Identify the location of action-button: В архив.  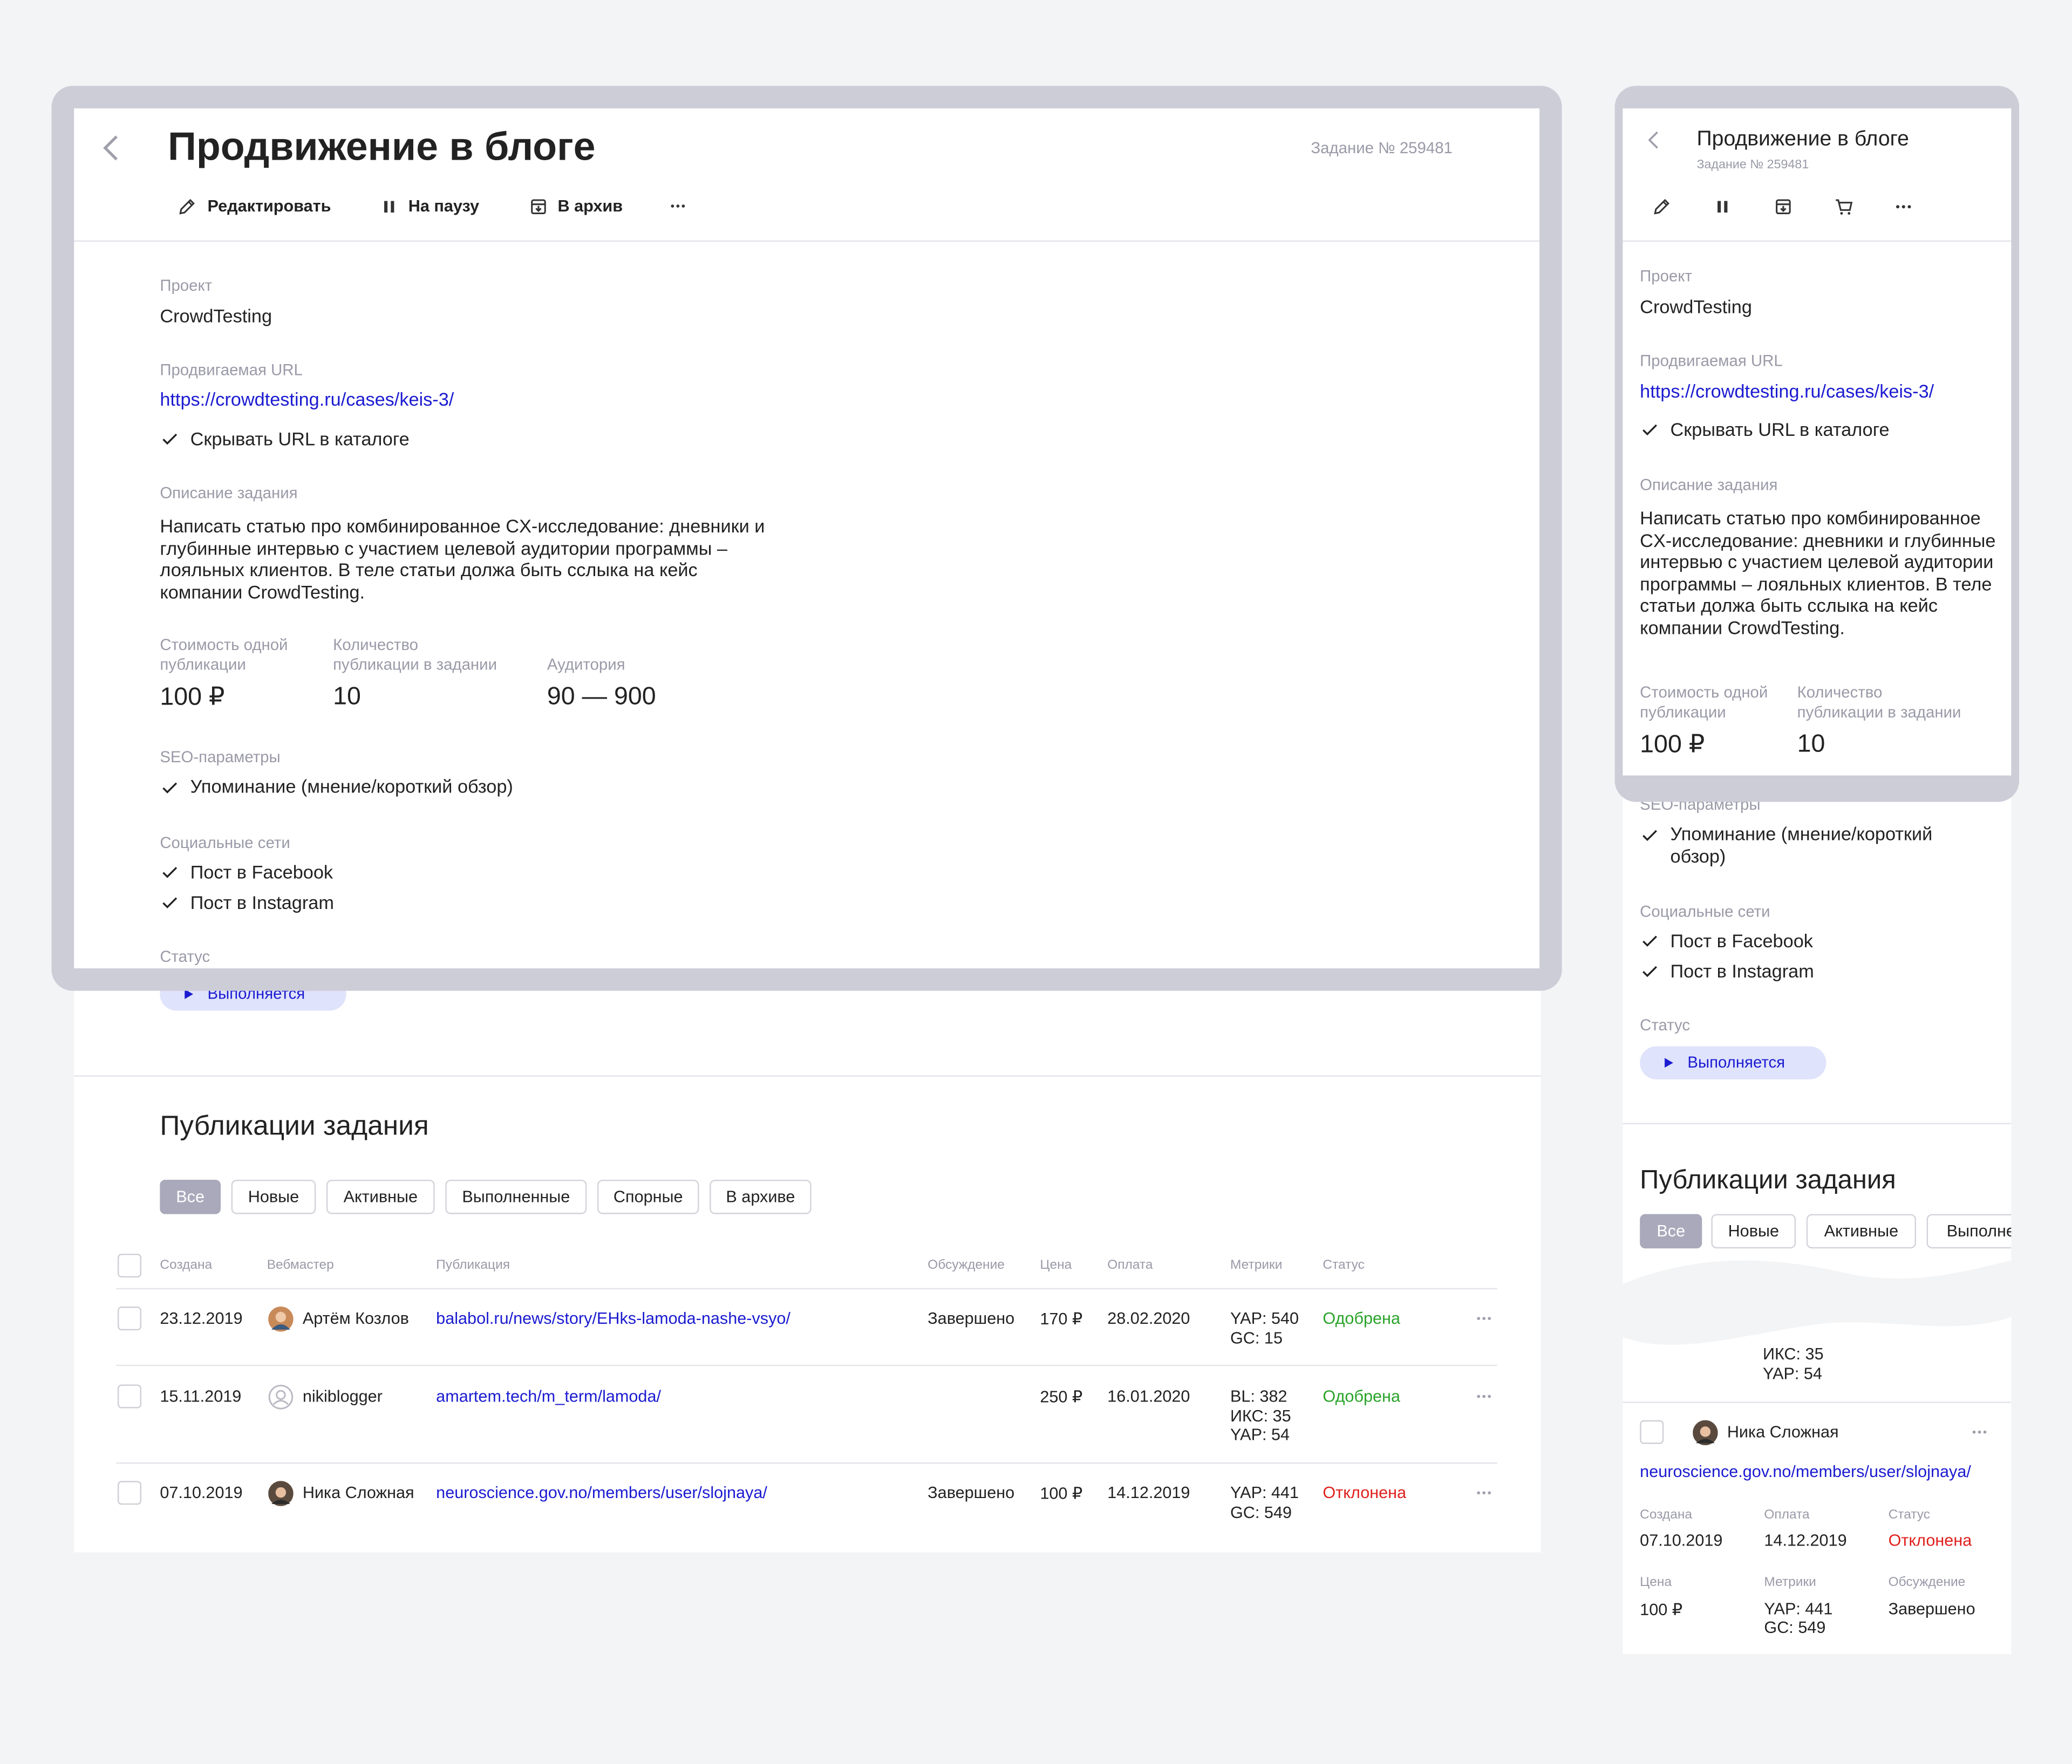
(590, 206).